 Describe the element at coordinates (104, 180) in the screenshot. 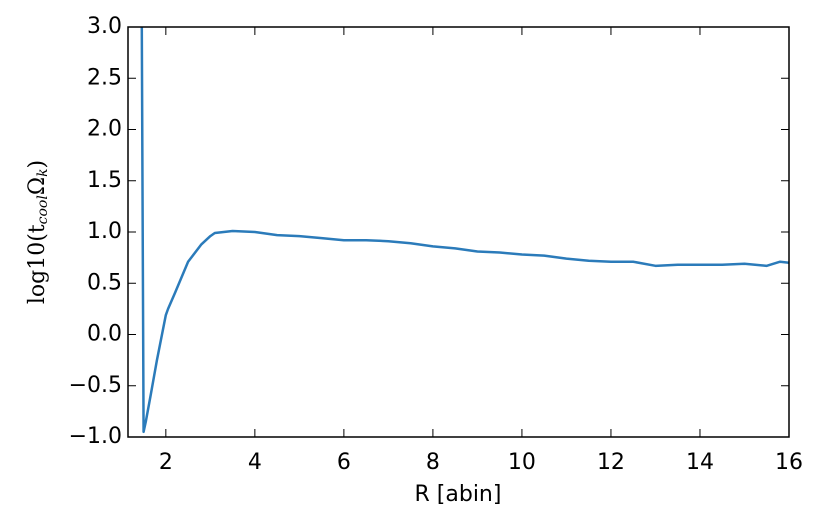

I see `y-tick-label: 1.5` at that location.